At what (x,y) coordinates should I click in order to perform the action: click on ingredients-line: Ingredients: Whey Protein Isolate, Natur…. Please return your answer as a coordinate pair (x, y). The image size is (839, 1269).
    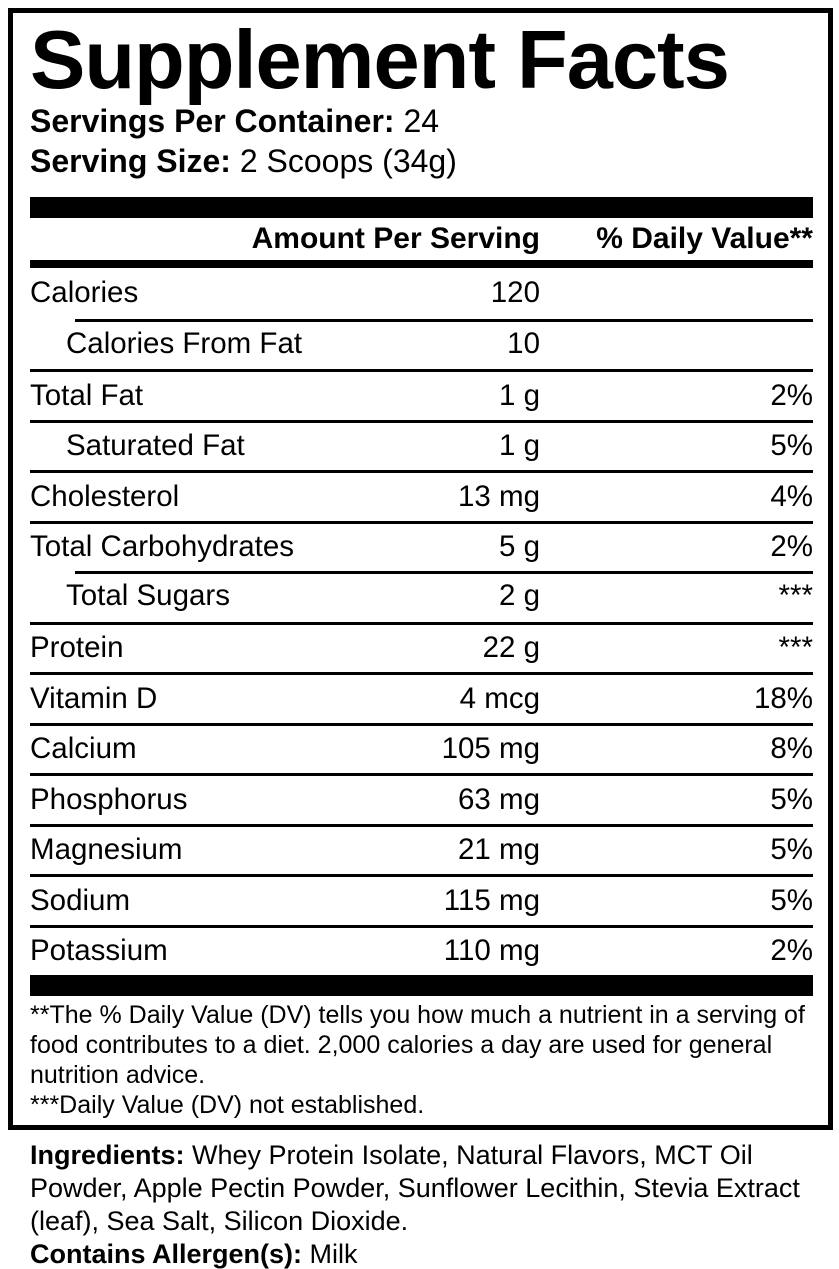
    Looking at the image, I should click on (424, 1188).